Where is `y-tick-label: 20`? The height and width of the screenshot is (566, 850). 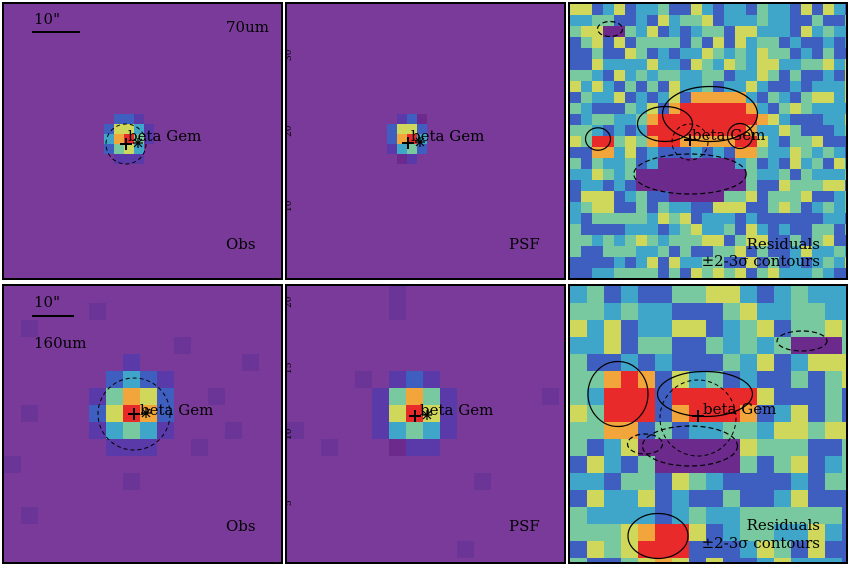 y-tick-label: 20 is located at coordinates (289, 302).